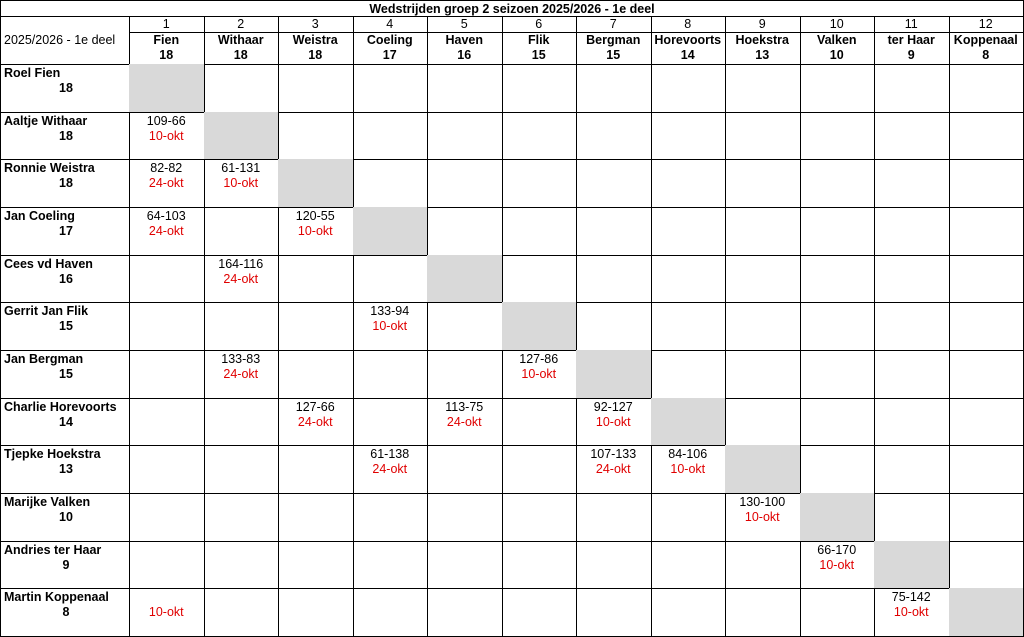  What do you see at coordinates (390, 454) in the screenshot?
I see `match-result: 61-138` at bounding box center [390, 454].